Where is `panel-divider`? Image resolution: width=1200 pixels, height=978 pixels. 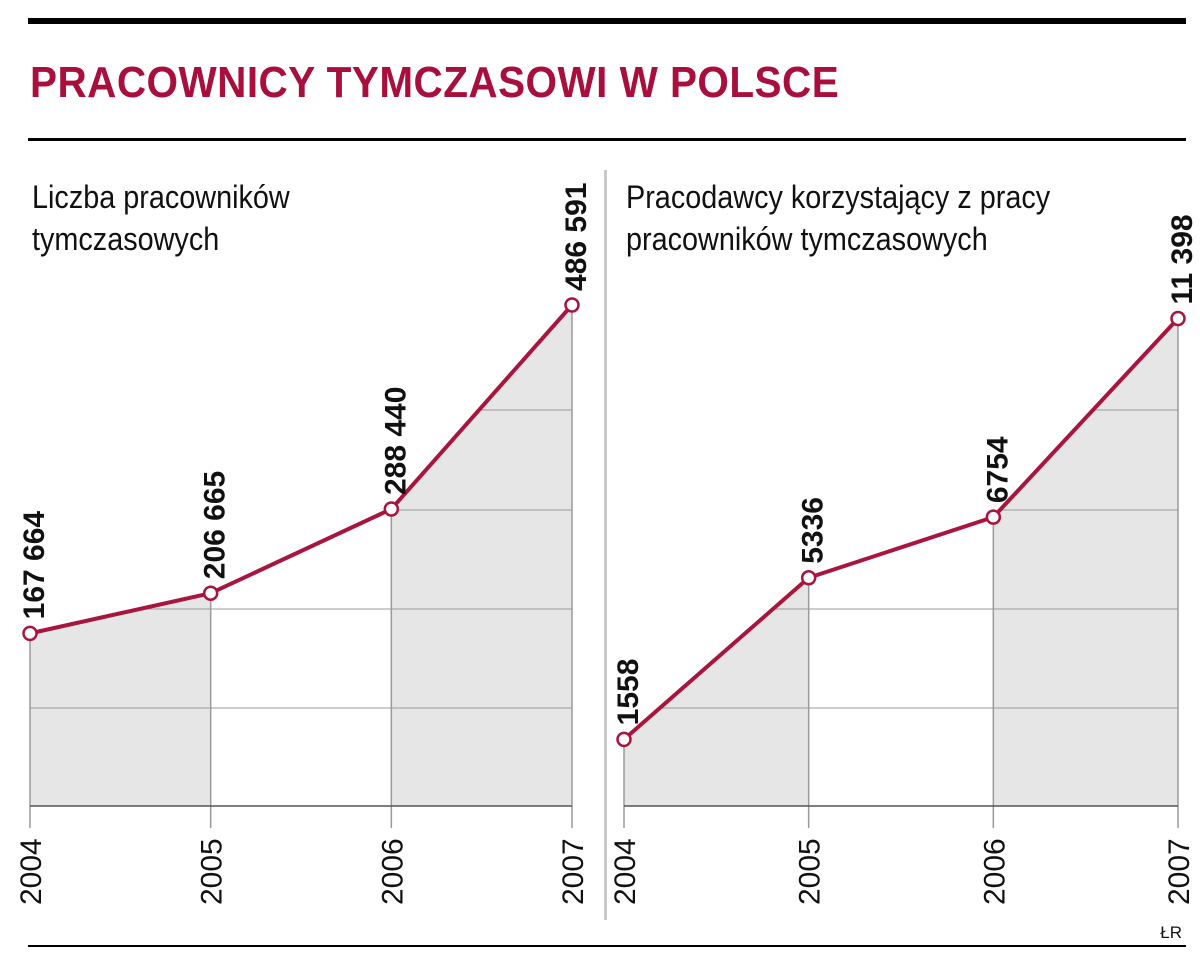 panel-divider is located at coordinates (605, 545).